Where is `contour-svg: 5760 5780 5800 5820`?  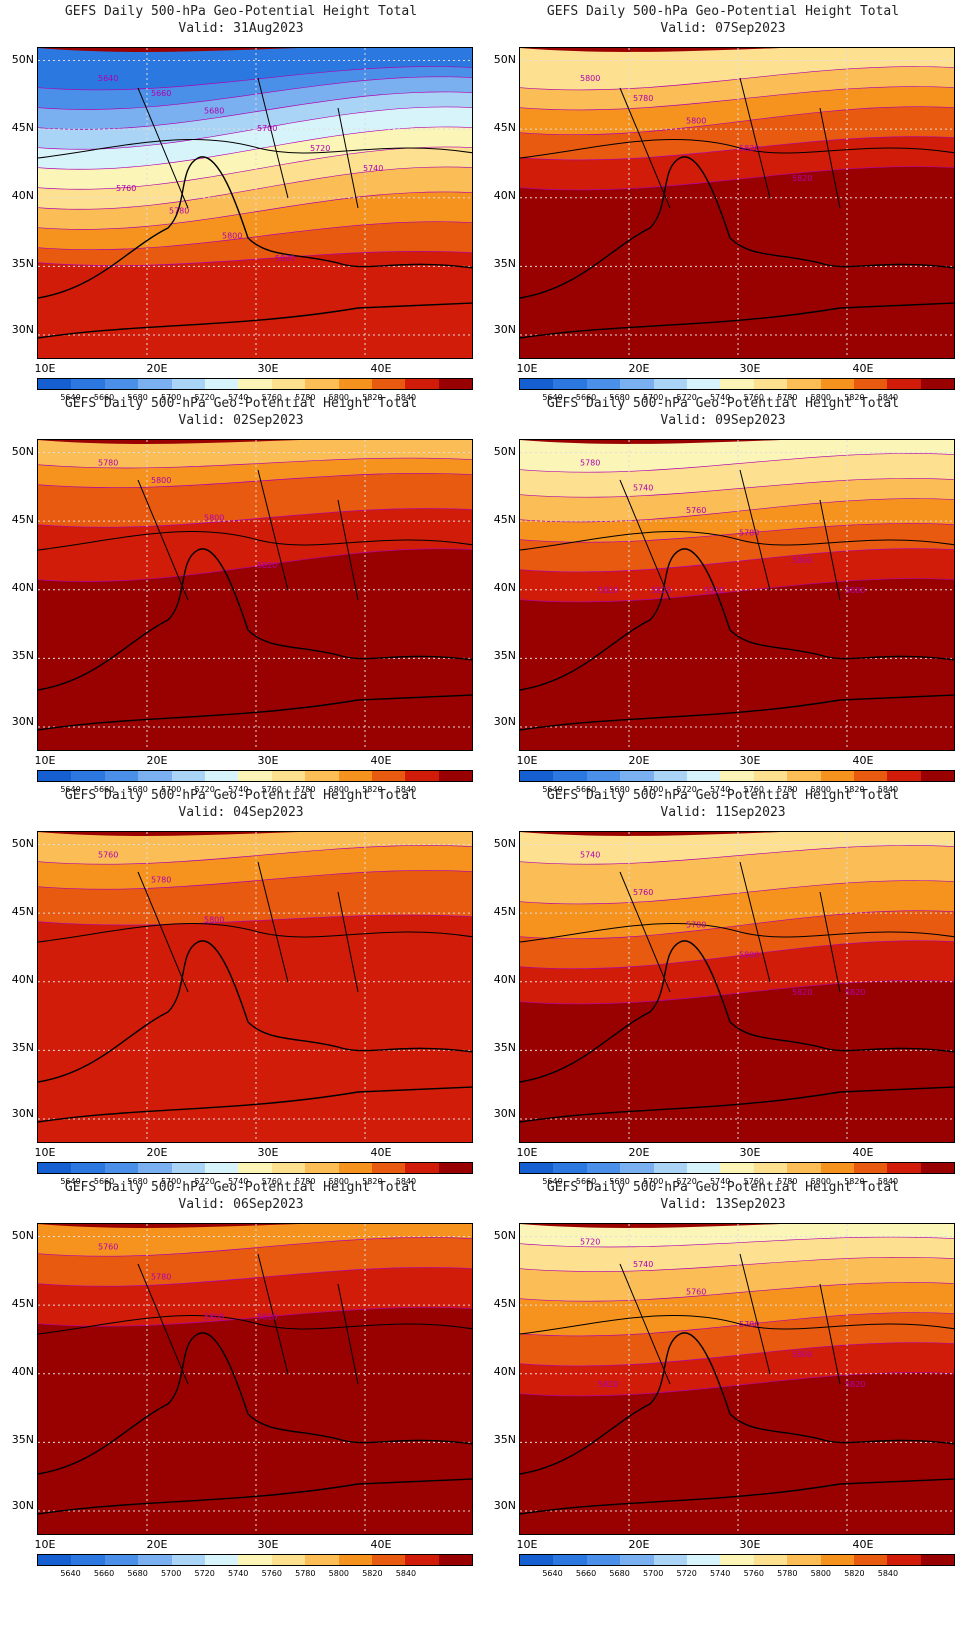
contour-svg: 5760 5780 5800 5820 is located at coordinates (255, 1379).